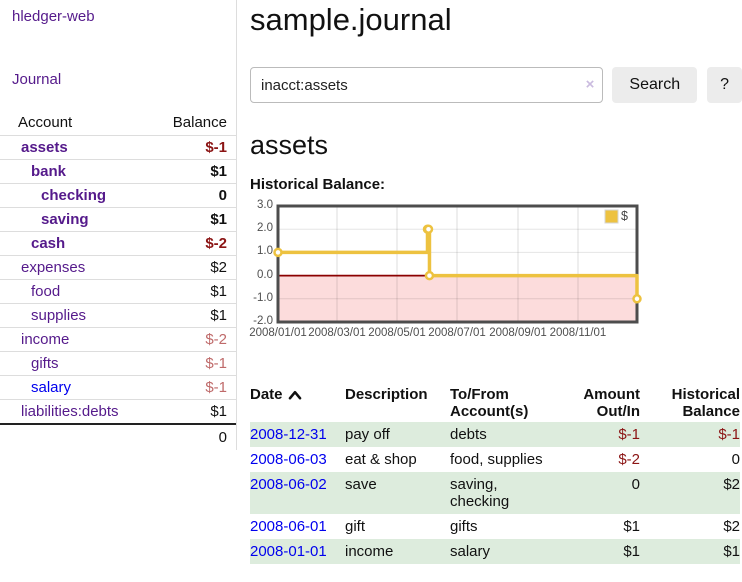 The height and width of the screenshot is (582, 742). I want to click on transaction-date-link: 2008-12-31, so click(288, 434).